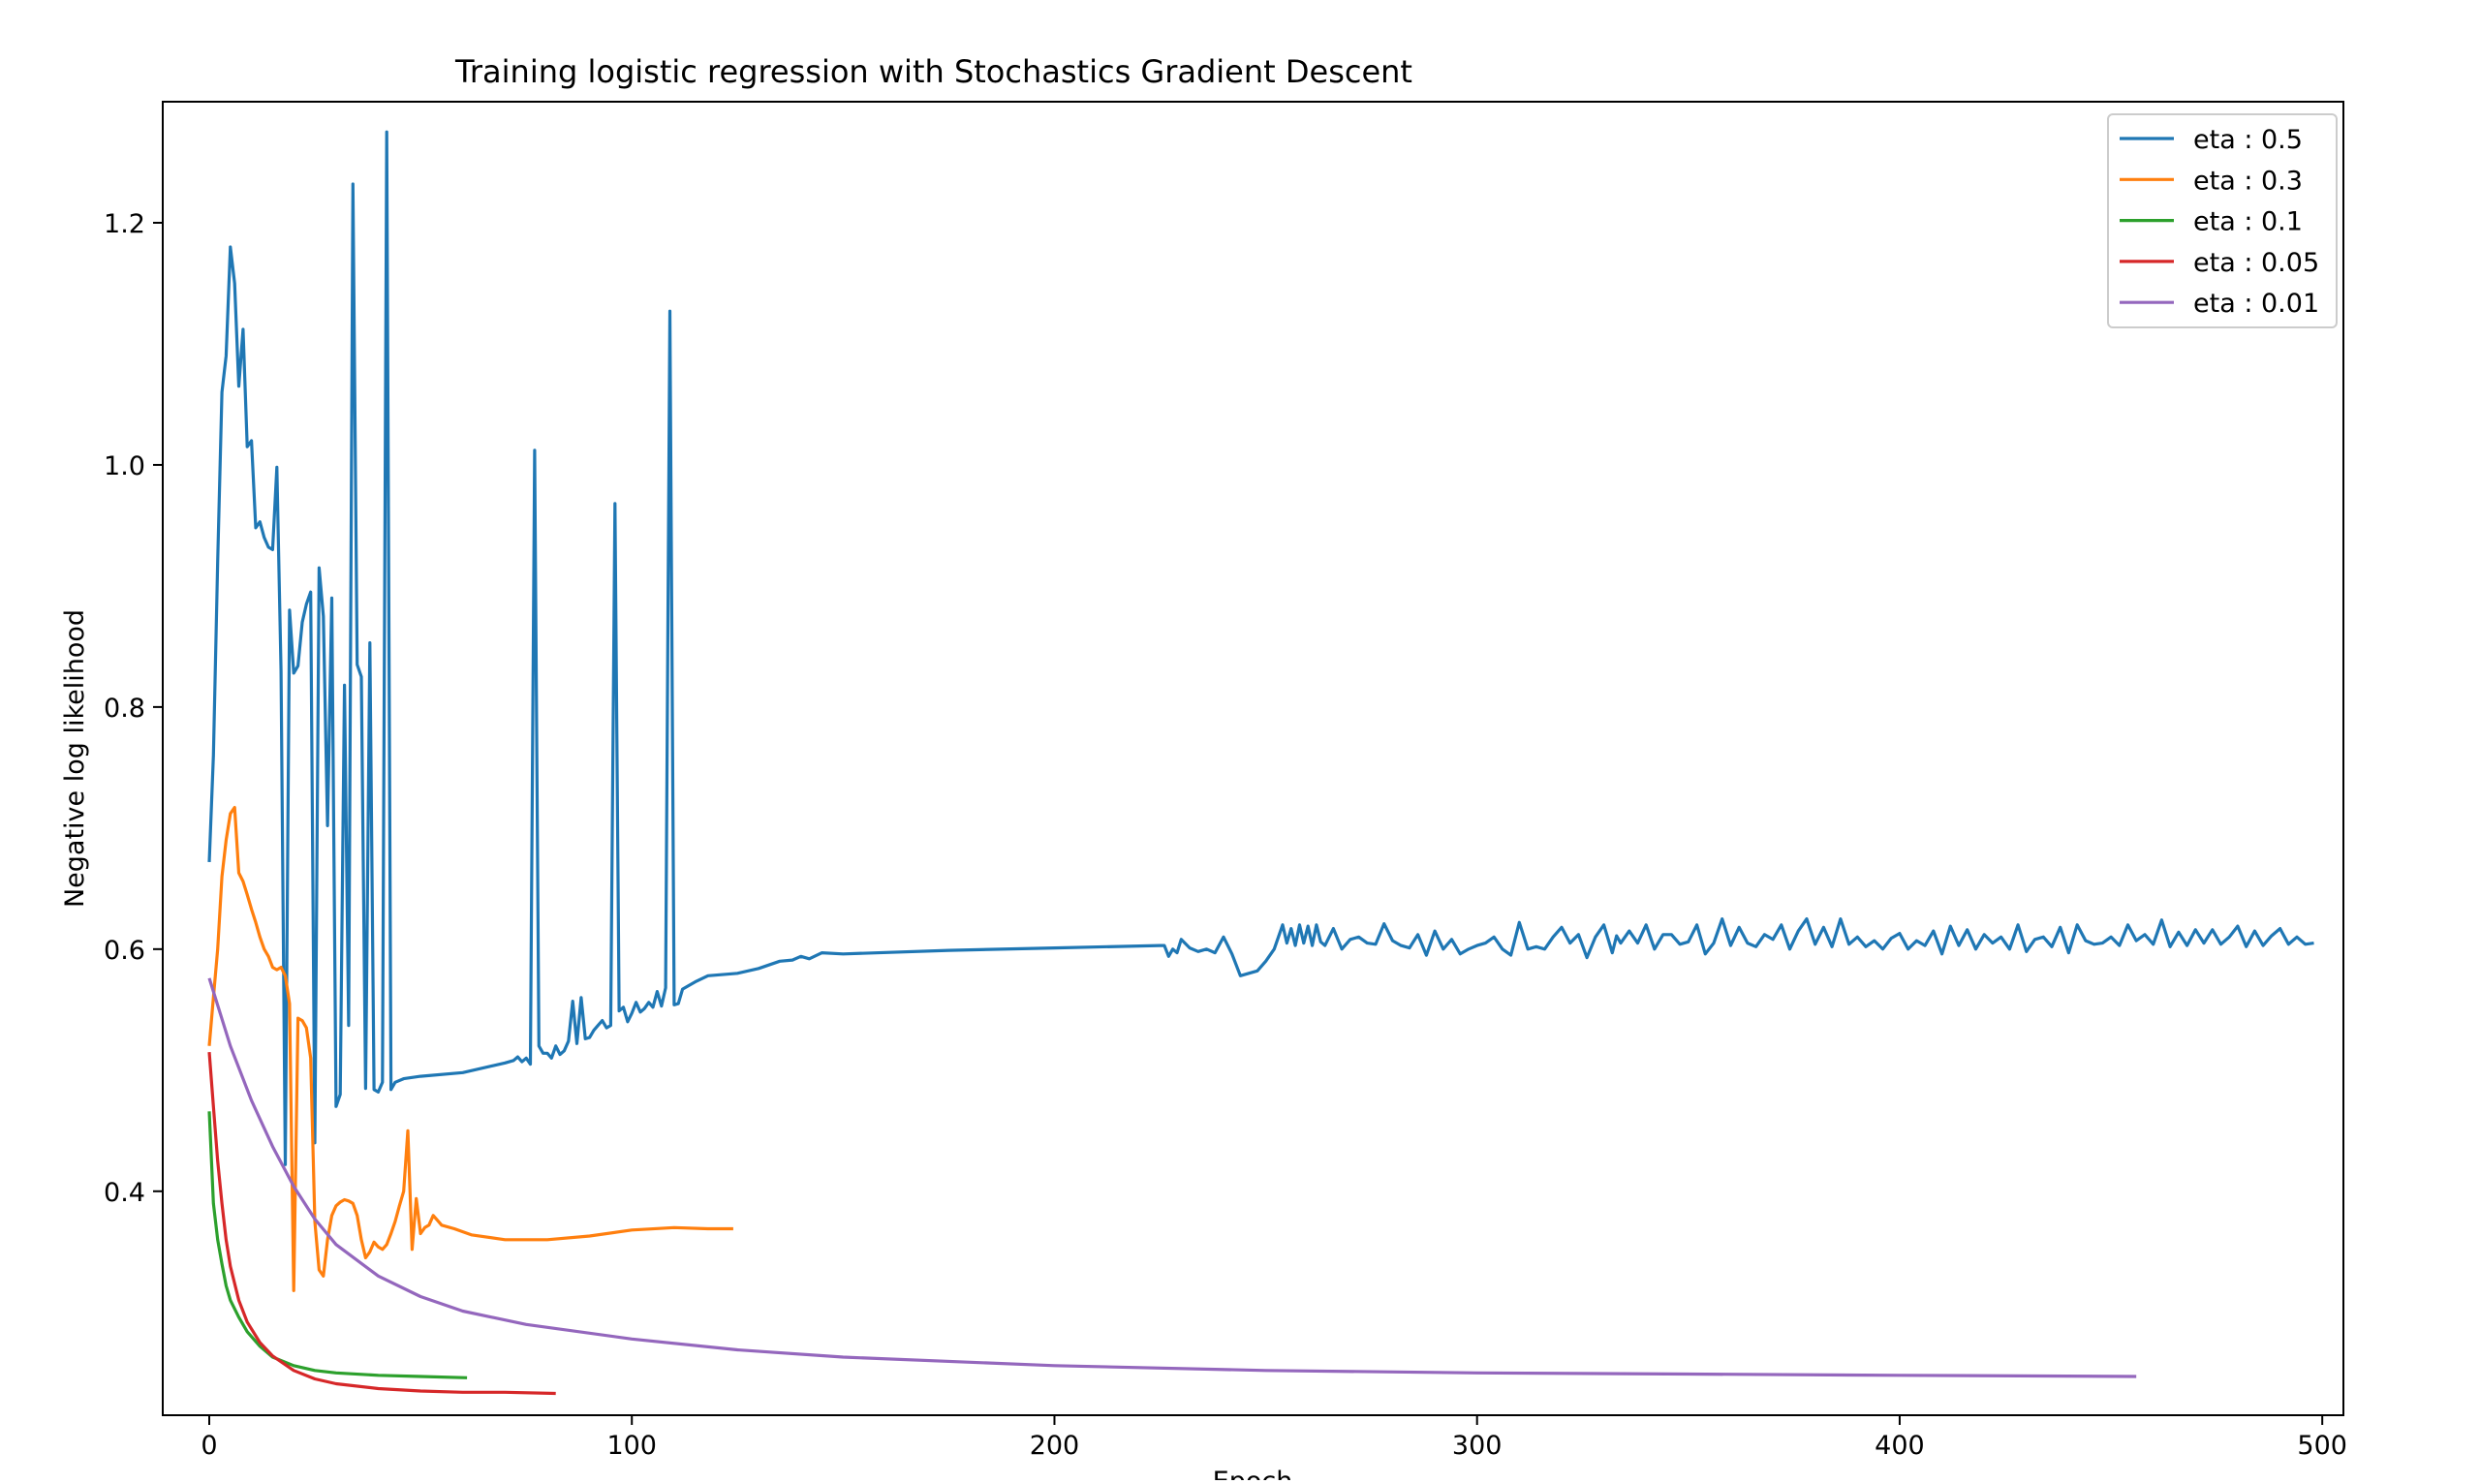 This screenshot has width=2480, height=1484. Describe the element at coordinates (2248, 140) in the screenshot. I see `legend-label-0: eta : 0.5` at that location.